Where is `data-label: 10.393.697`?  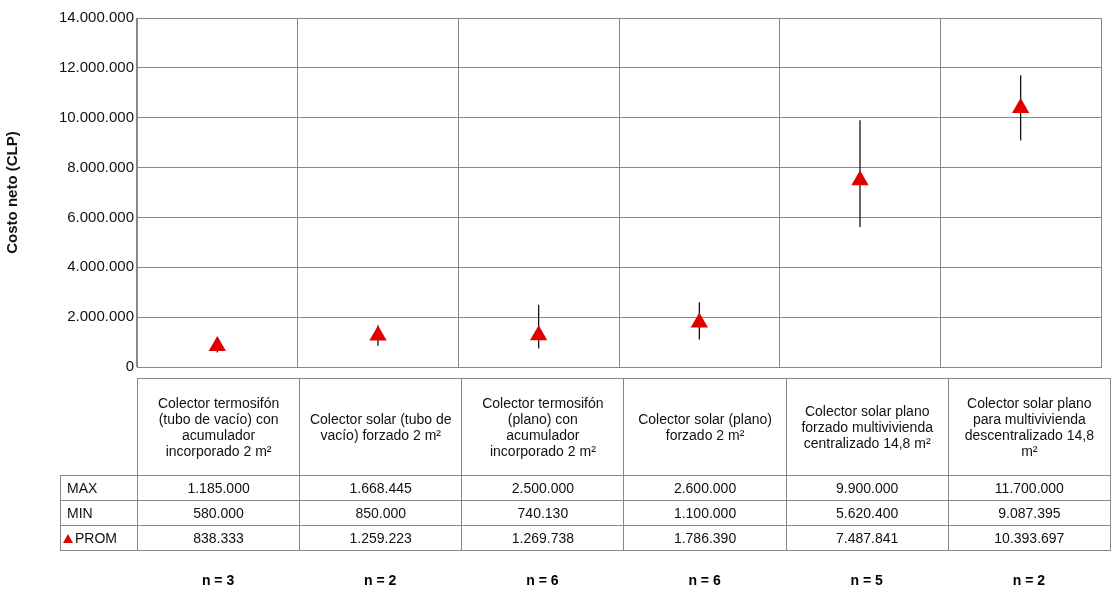
data-label: 10.393.697 is located at coordinates (1029, 538).